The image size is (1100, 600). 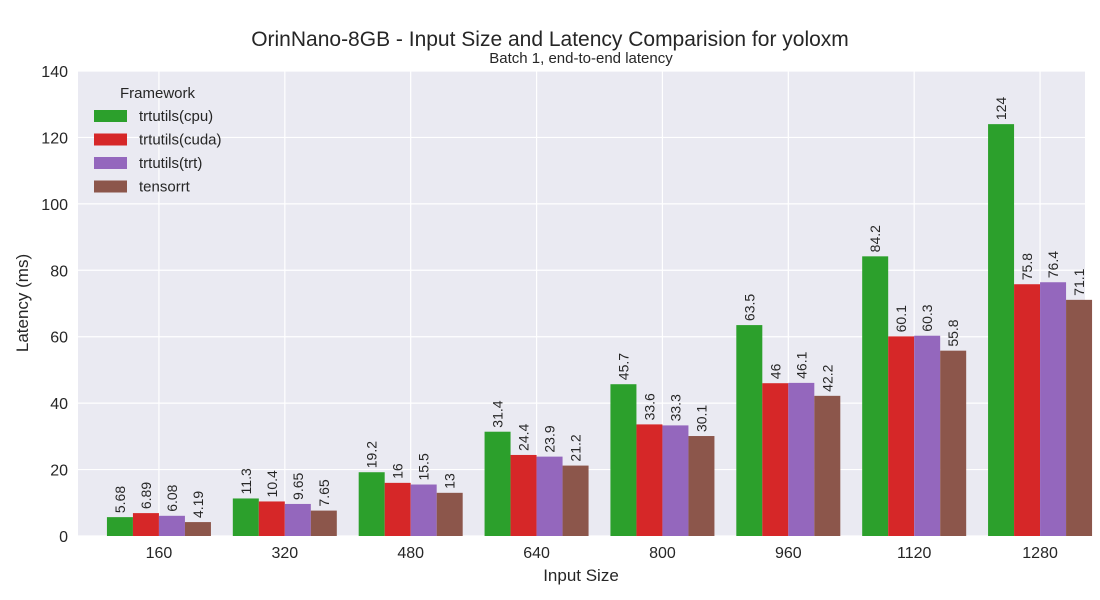 What do you see at coordinates (1079, 281) in the screenshot?
I see `bar-value-label: 71.1` at bounding box center [1079, 281].